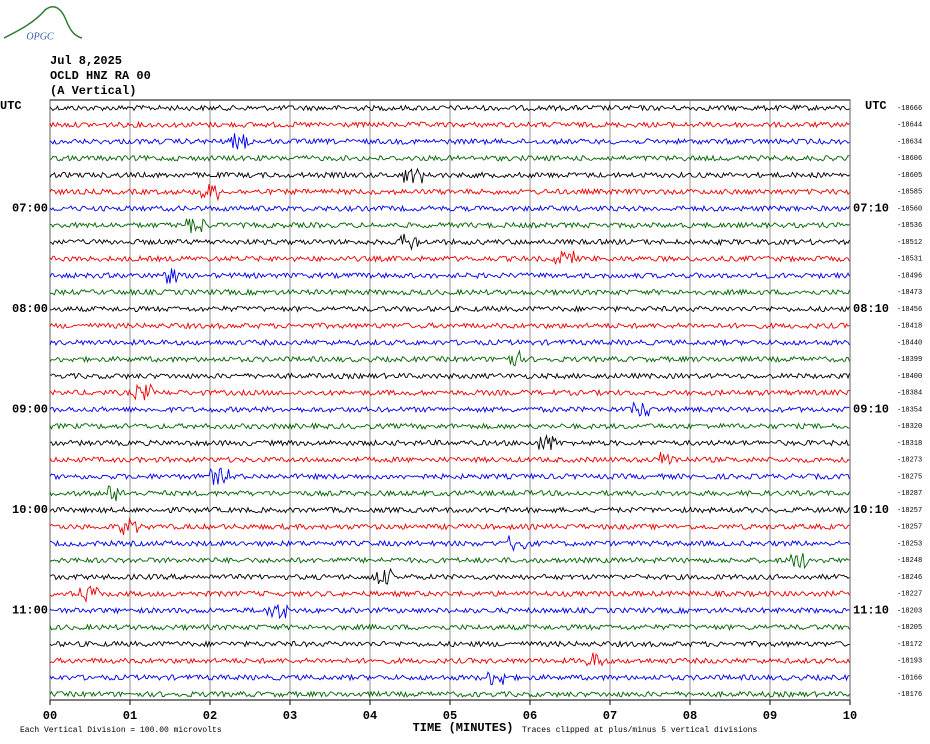 This screenshot has height=744, width=930. Describe the element at coordinates (30, 209) in the screenshot. I see `time-label-left: 07:00` at that location.